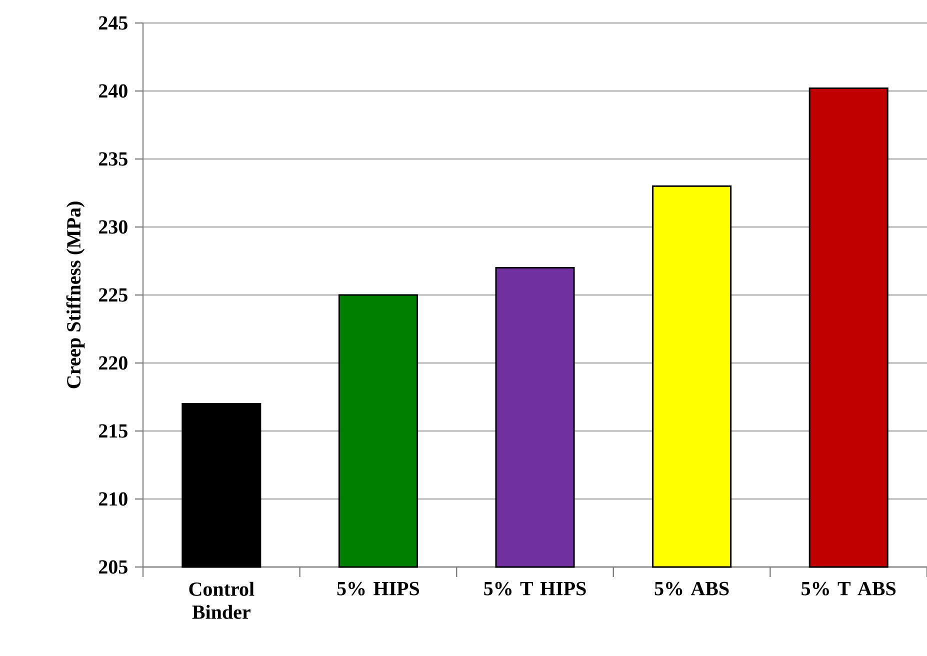  What do you see at coordinates (221, 600) in the screenshot?
I see `x-tick-label: Control Binder` at bounding box center [221, 600].